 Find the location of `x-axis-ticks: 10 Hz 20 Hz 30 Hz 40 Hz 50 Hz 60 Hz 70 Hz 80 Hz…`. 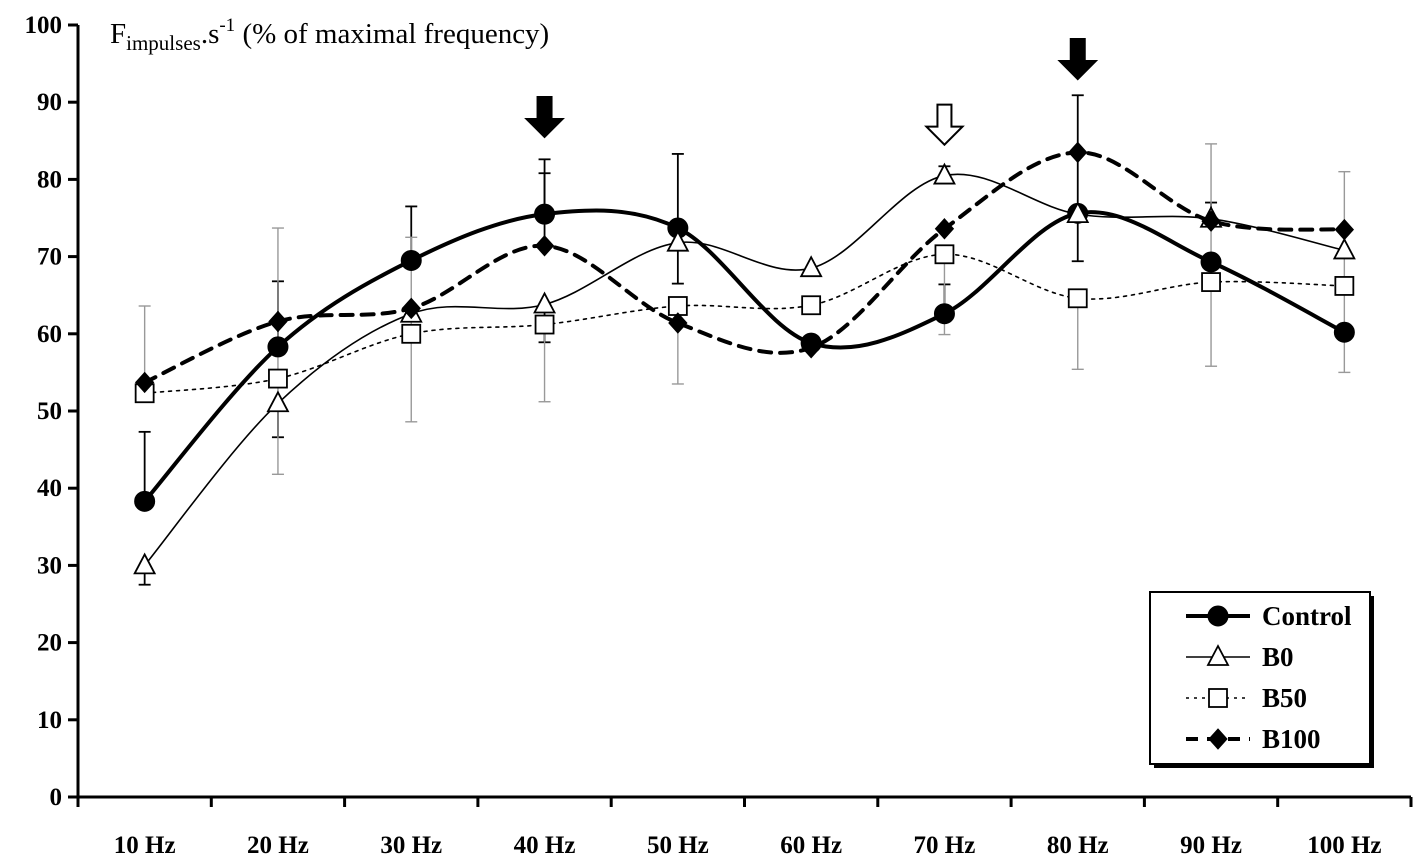

x-axis-ticks: 10 Hz 20 Hz 30 Hz 40 Hz 50 Hz 60 Hz 70 Hz 80 Hz… is located at coordinates (744, 828).